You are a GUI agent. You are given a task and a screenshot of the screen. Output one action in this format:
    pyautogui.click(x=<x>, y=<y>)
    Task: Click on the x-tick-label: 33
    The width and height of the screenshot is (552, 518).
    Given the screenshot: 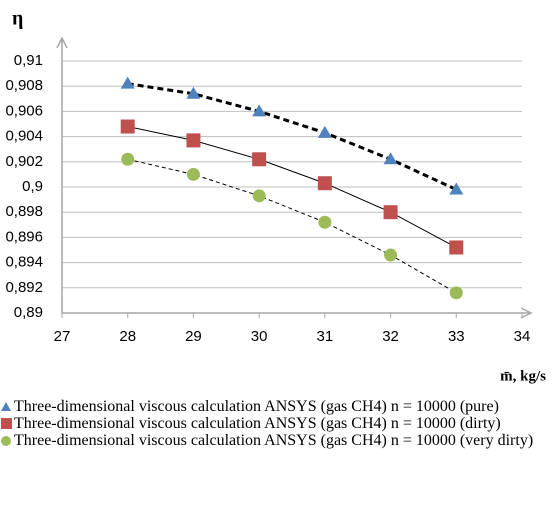 What is the action you would take?
    pyautogui.click(x=456, y=336)
    